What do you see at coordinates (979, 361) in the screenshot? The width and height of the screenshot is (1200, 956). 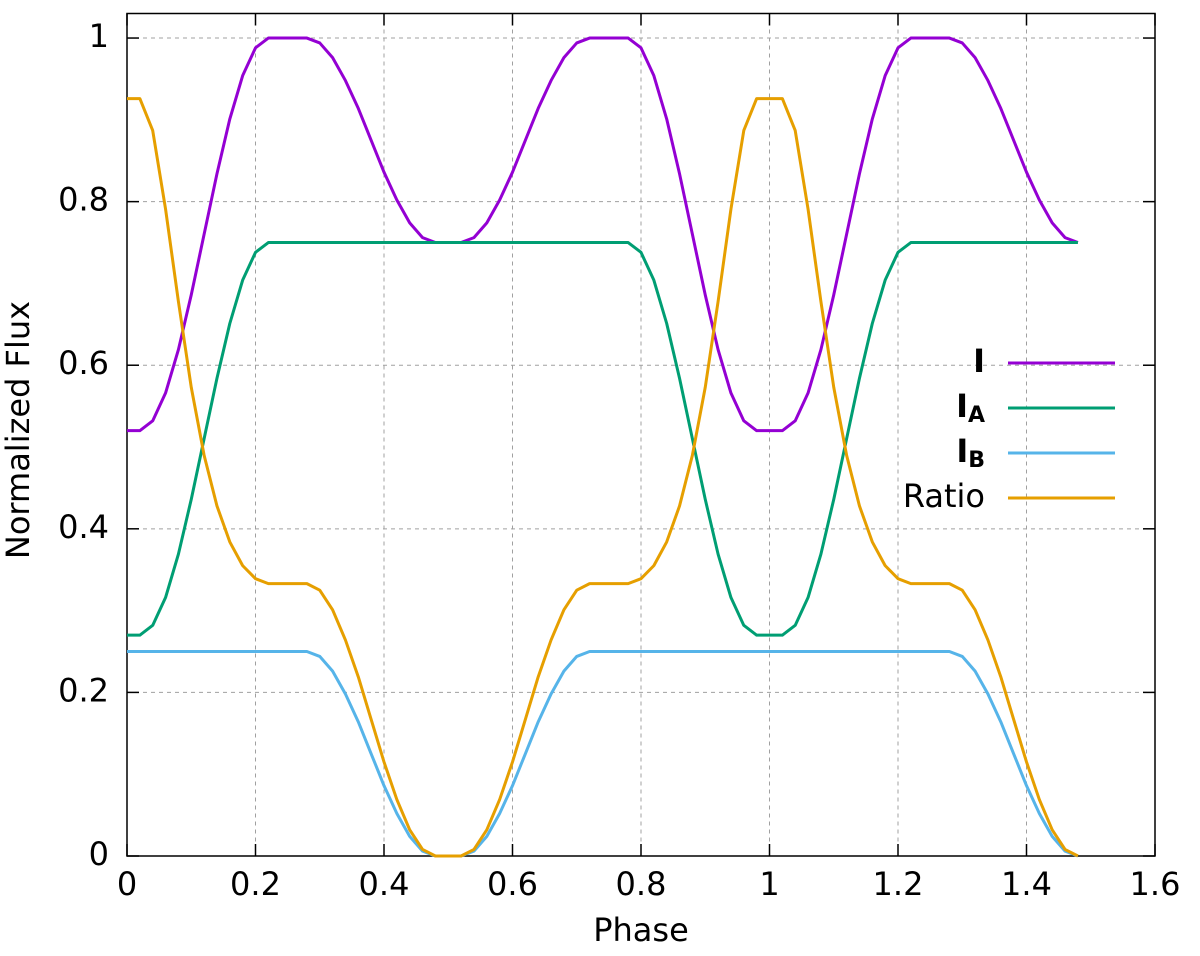 I see `legend-label: I` at bounding box center [979, 361].